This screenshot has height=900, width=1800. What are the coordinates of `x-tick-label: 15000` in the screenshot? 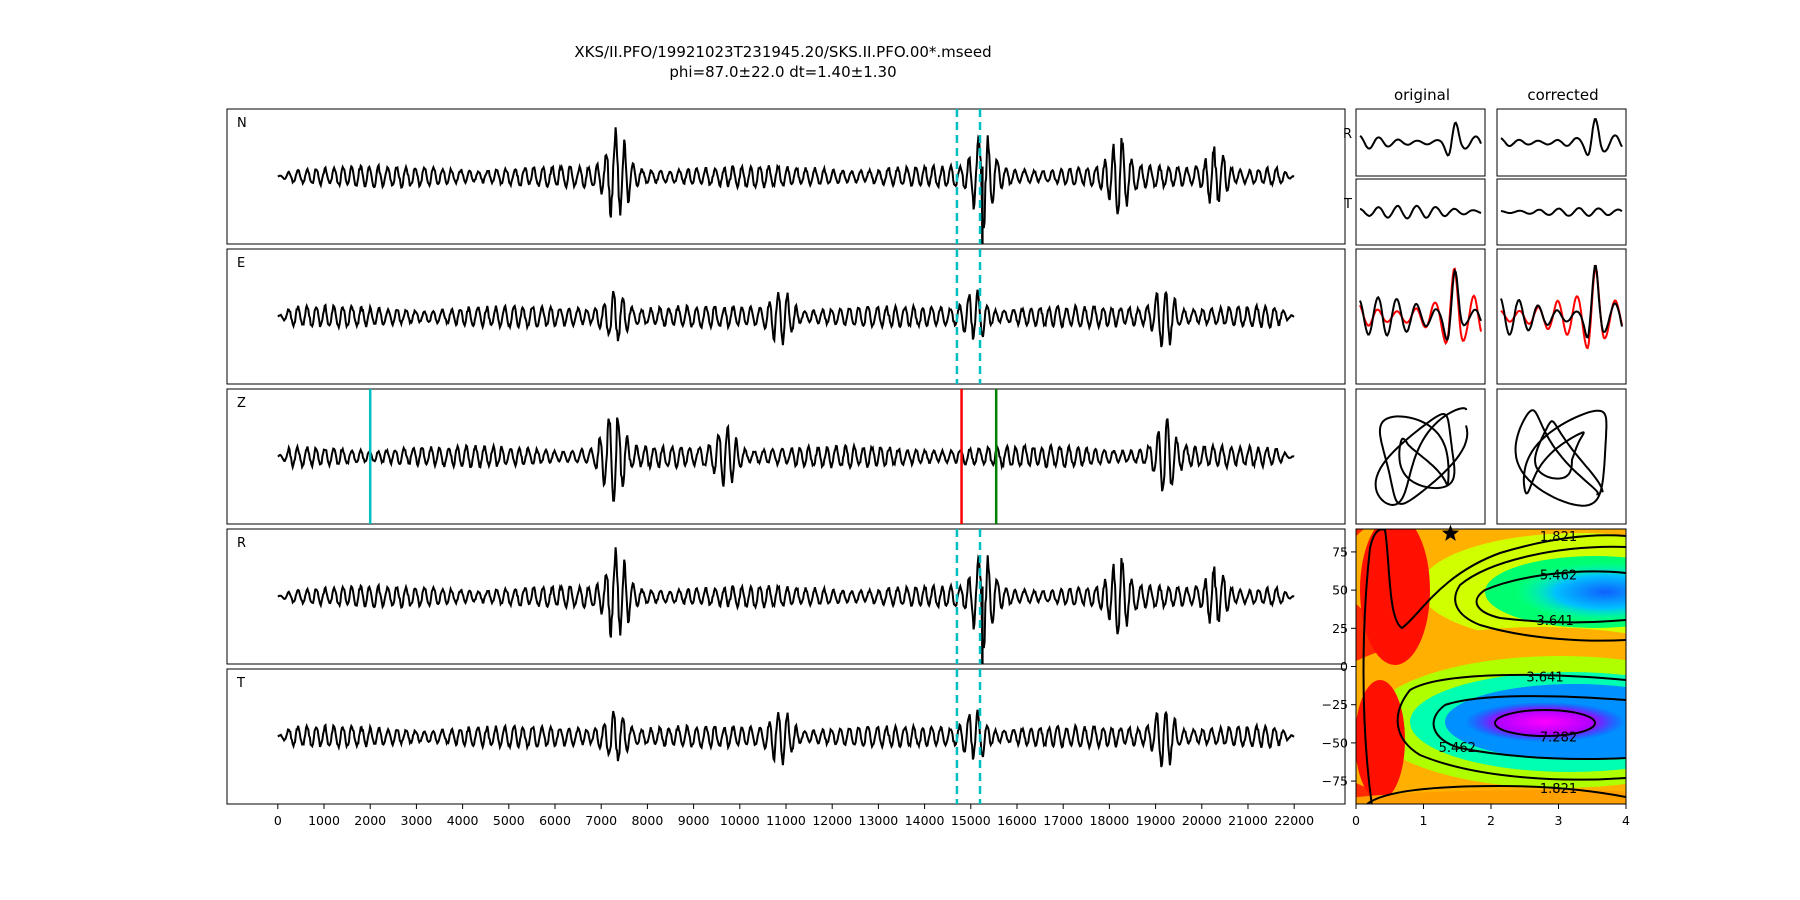 It's located at (971, 820).